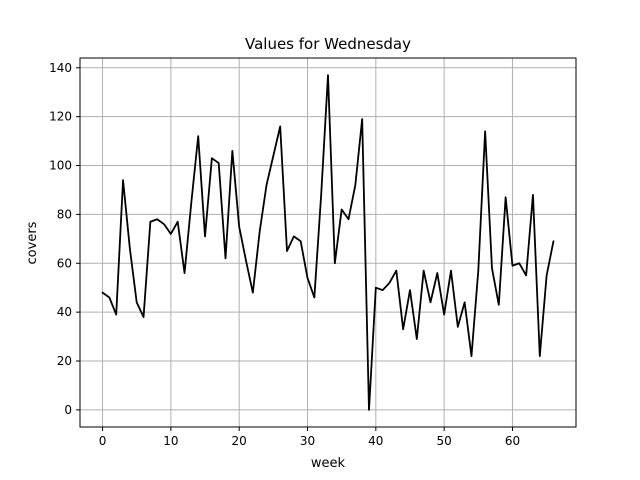 This screenshot has width=640, height=480. I want to click on y-tick-label: 140, so click(60, 68).